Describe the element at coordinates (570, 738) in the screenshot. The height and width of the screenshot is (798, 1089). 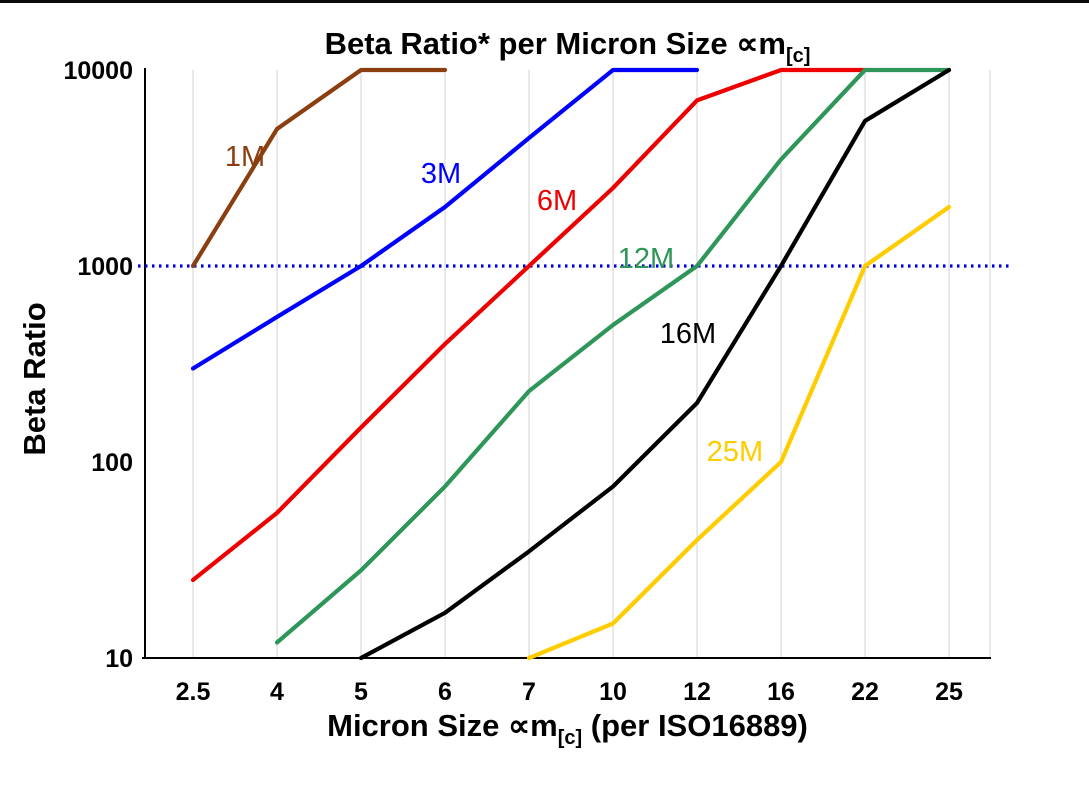
I see `x-axis-title-subscript: [c]` at that location.